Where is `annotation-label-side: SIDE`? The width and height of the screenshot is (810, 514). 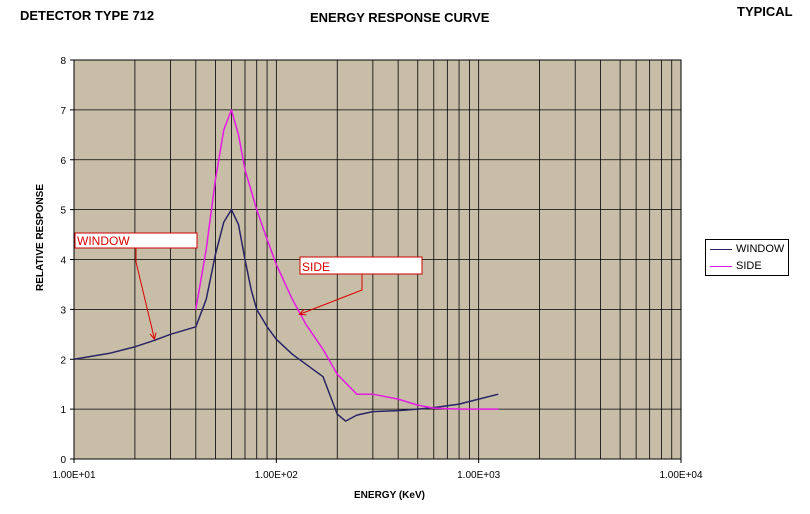 annotation-label-side: SIDE is located at coordinates (316, 267).